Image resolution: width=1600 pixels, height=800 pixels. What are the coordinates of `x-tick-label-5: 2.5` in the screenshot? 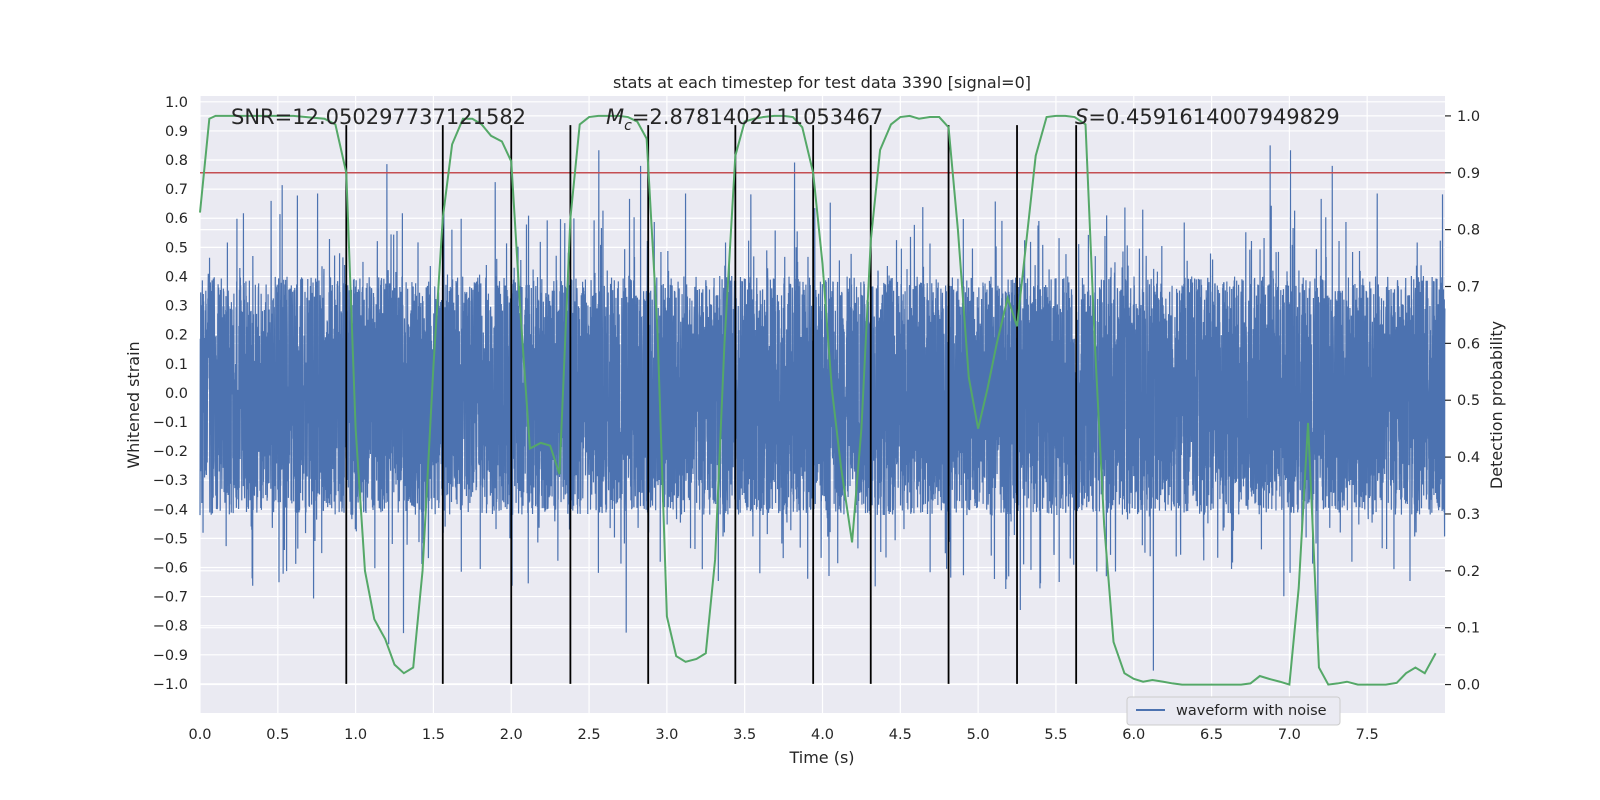 It's located at (589, 735).